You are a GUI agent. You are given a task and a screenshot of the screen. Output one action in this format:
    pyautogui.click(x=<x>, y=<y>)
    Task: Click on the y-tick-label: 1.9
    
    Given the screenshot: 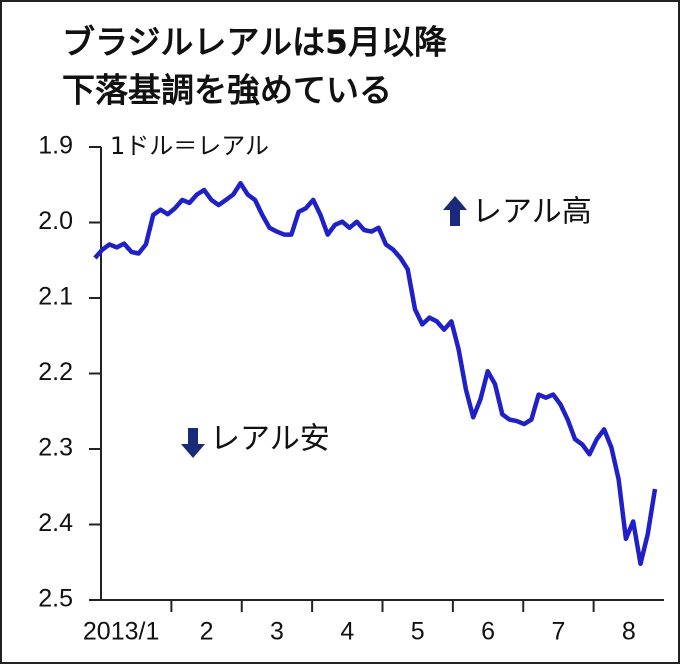 What is the action you would take?
    pyautogui.click(x=55, y=146)
    